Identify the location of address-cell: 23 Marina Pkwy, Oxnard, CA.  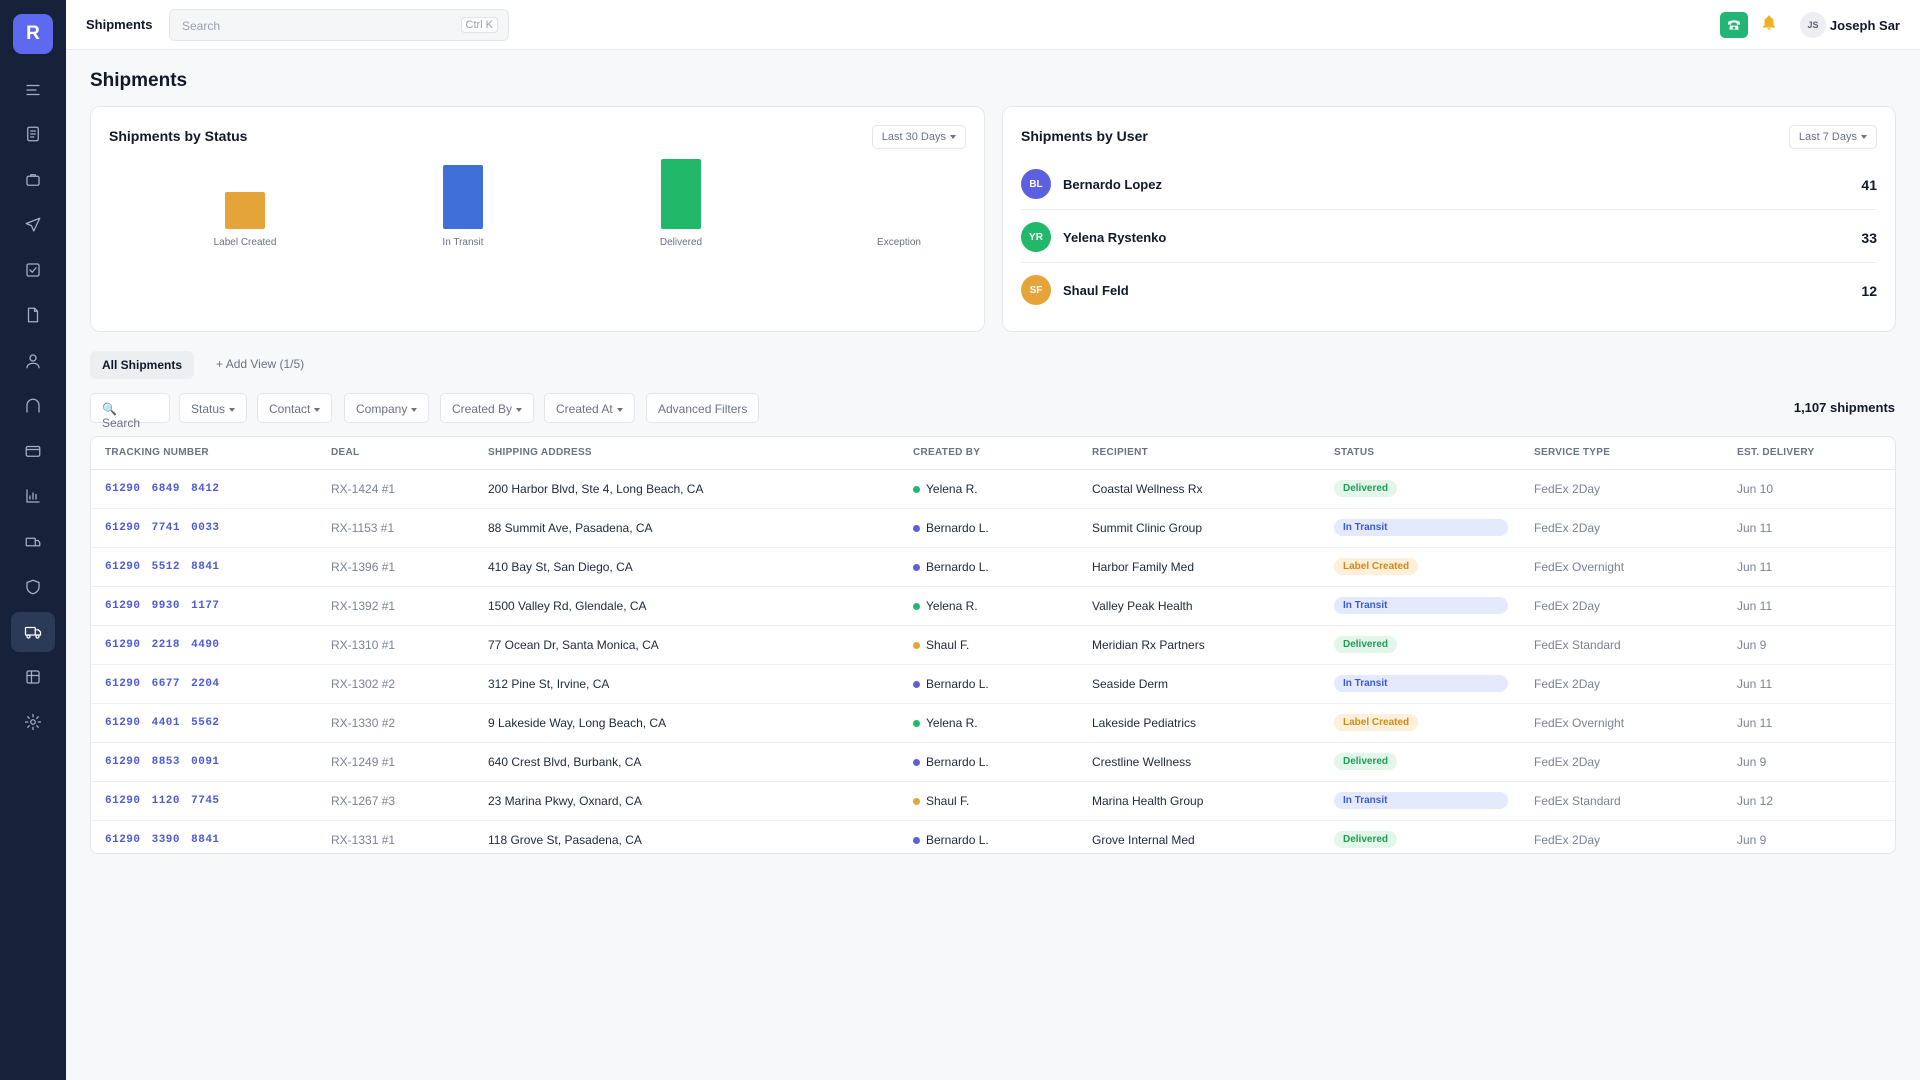
(686, 801).